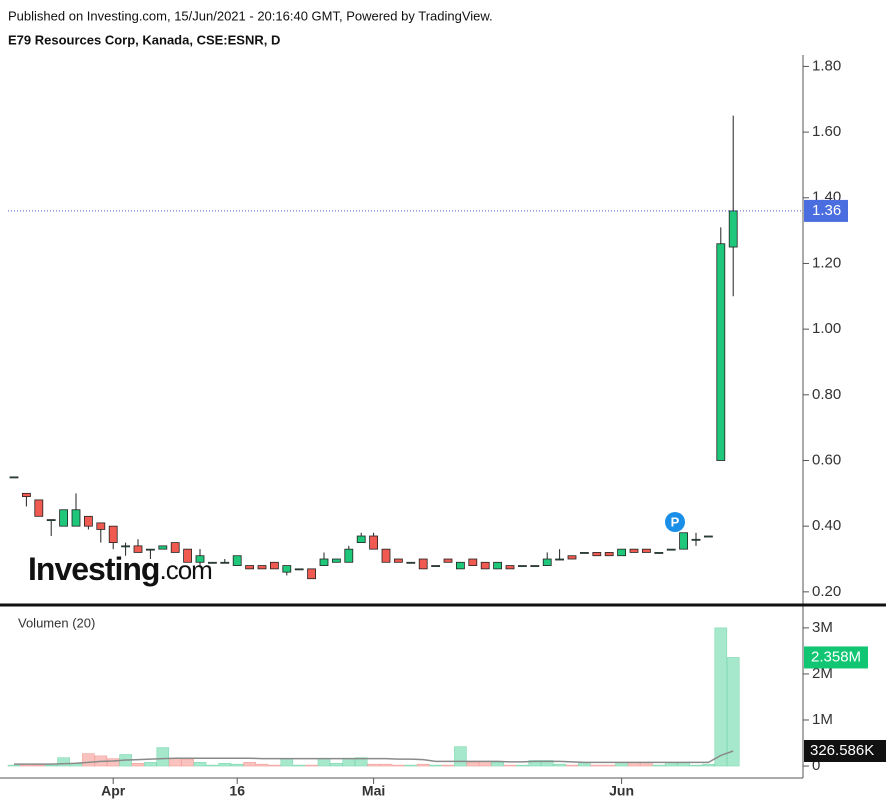 The width and height of the screenshot is (893, 807). I want to click on y-tick-label: 0.60, so click(826, 459).